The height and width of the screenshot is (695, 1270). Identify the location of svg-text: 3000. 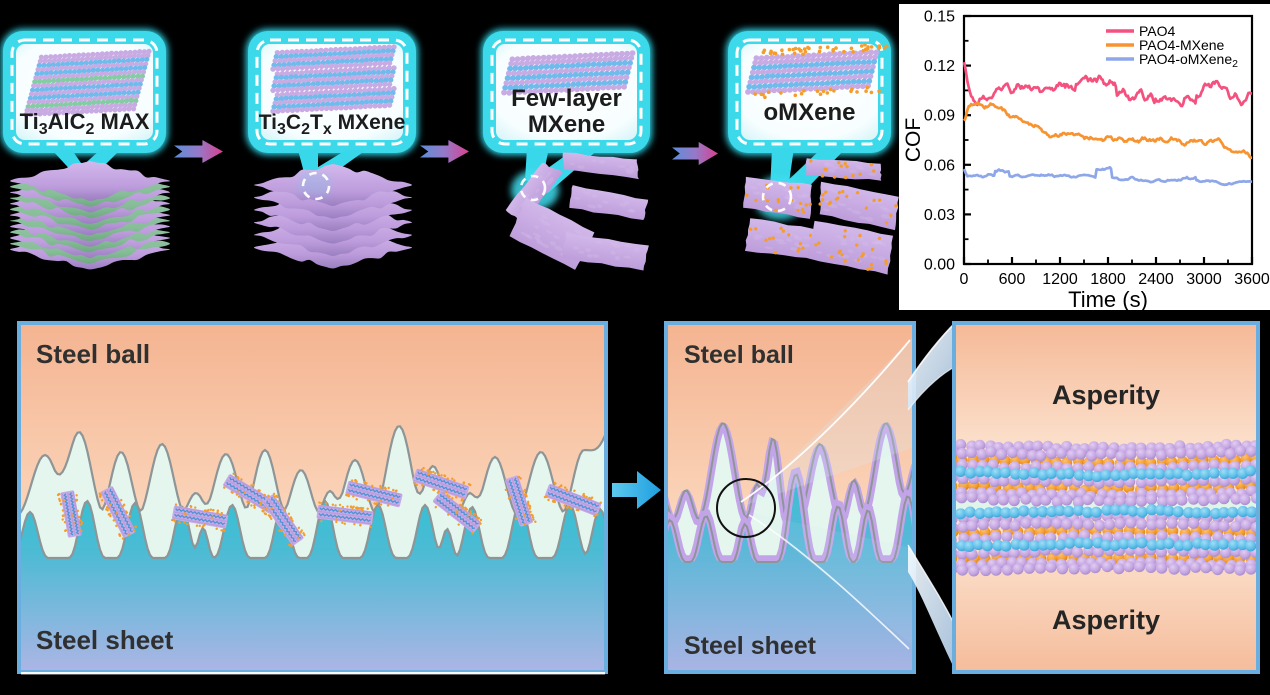
(1204, 279).